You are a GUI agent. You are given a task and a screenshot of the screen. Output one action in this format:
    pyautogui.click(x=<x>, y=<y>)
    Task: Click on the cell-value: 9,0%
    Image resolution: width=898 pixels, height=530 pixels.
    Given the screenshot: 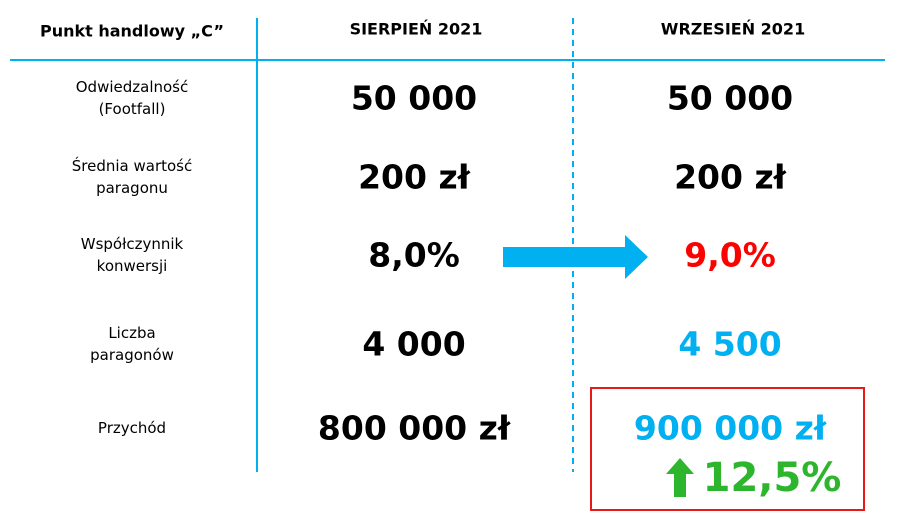 What is the action you would take?
    pyautogui.click(x=730, y=255)
    